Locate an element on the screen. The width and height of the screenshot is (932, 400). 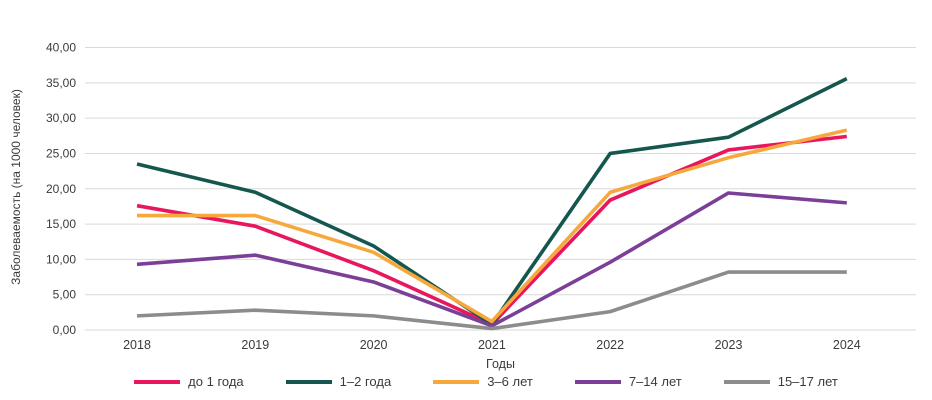
legend-label: 3–6 лет is located at coordinates (510, 381).